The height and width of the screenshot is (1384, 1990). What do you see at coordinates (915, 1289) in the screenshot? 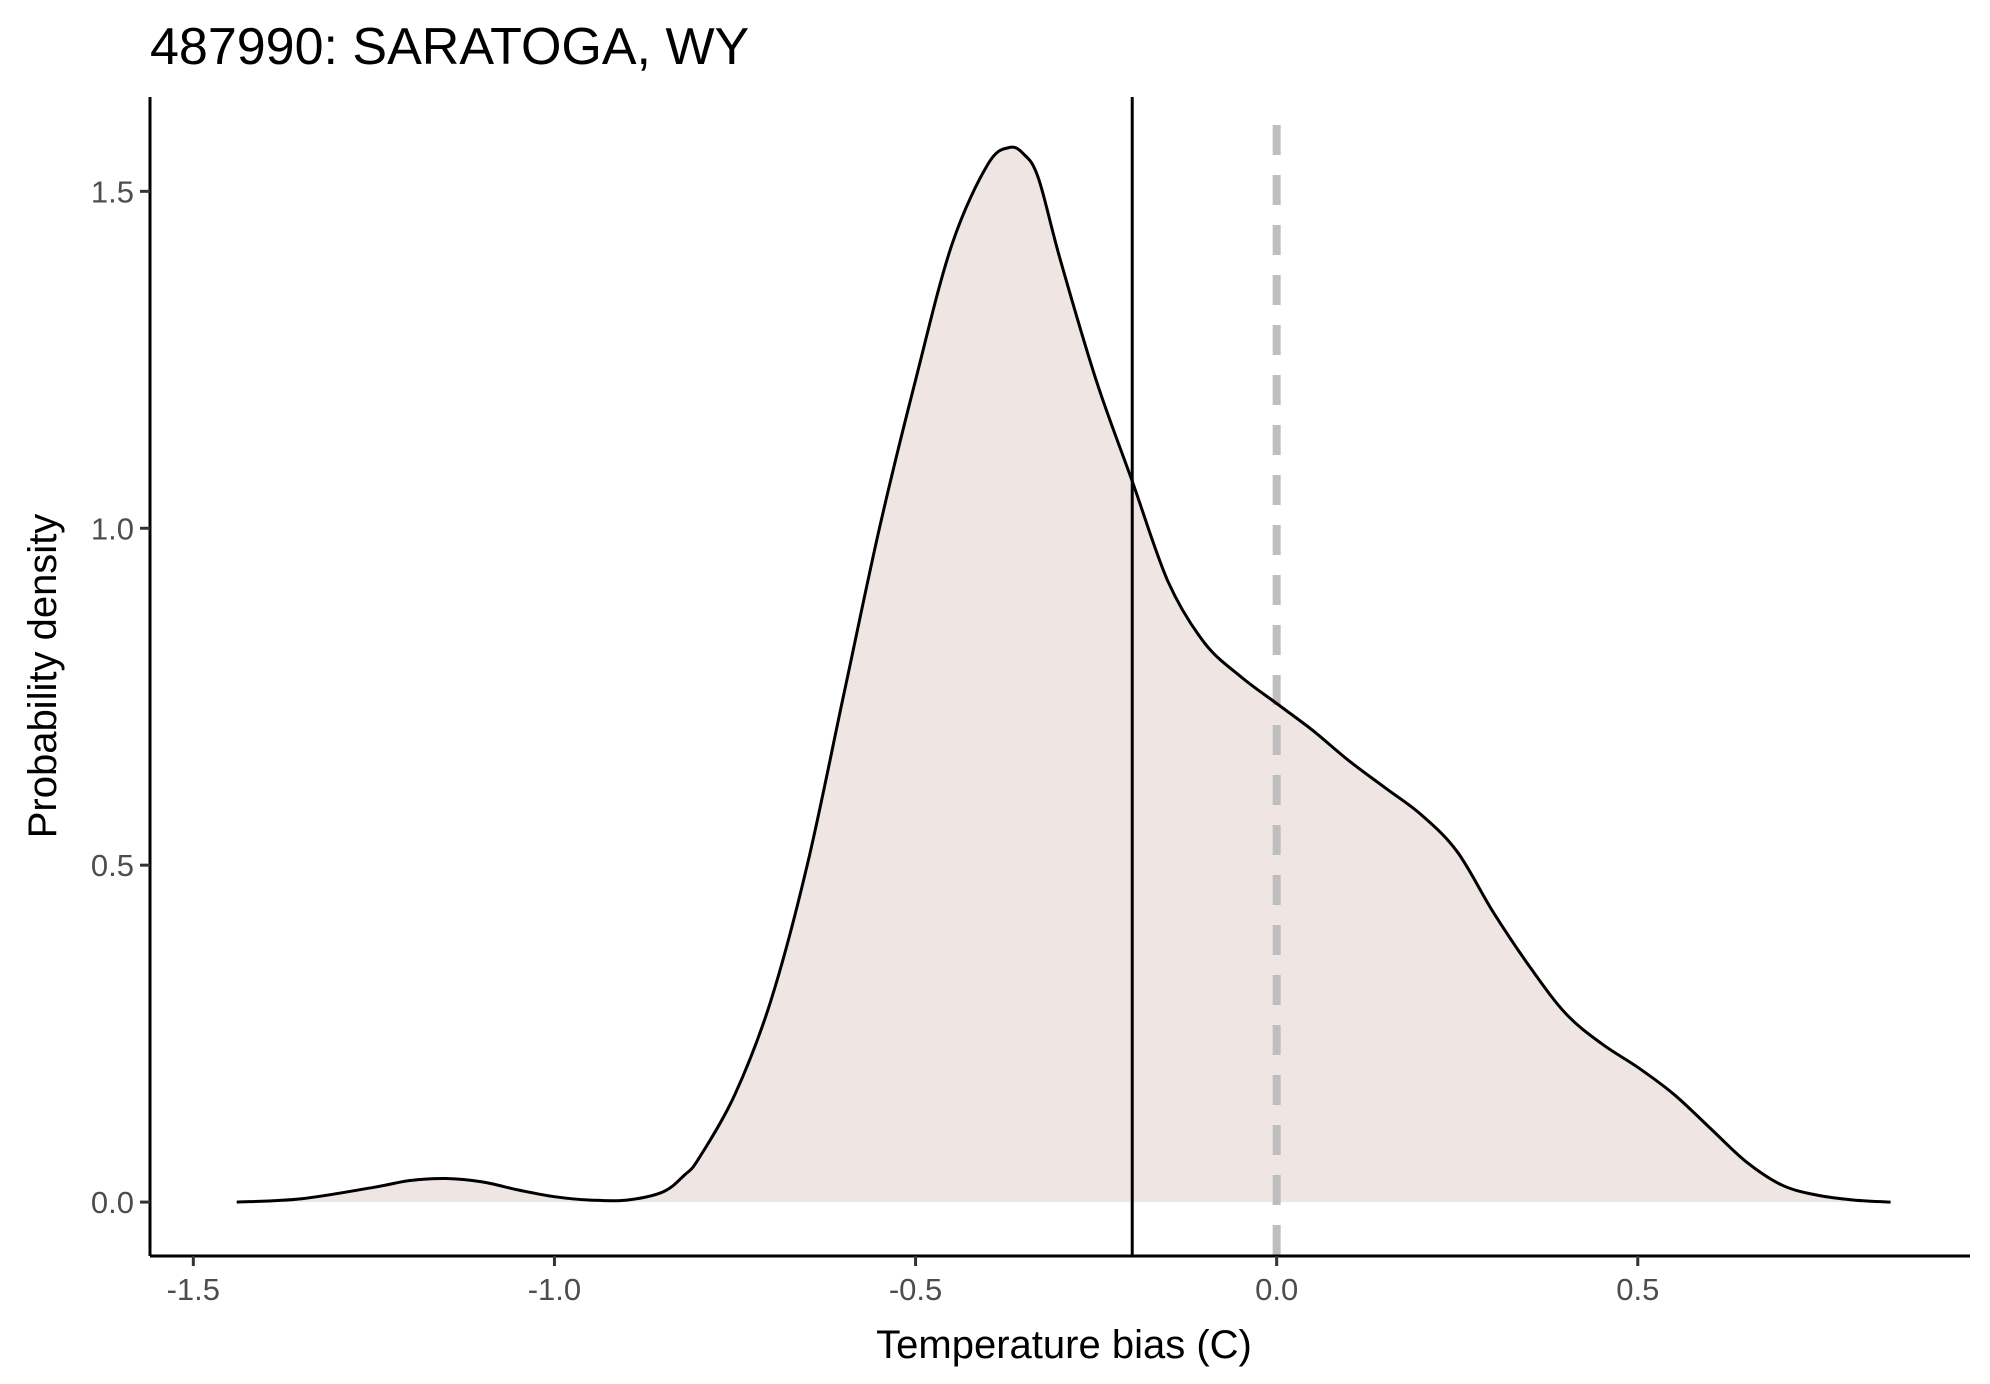
I see `x-tick-label: -0.5` at bounding box center [915, 1289].